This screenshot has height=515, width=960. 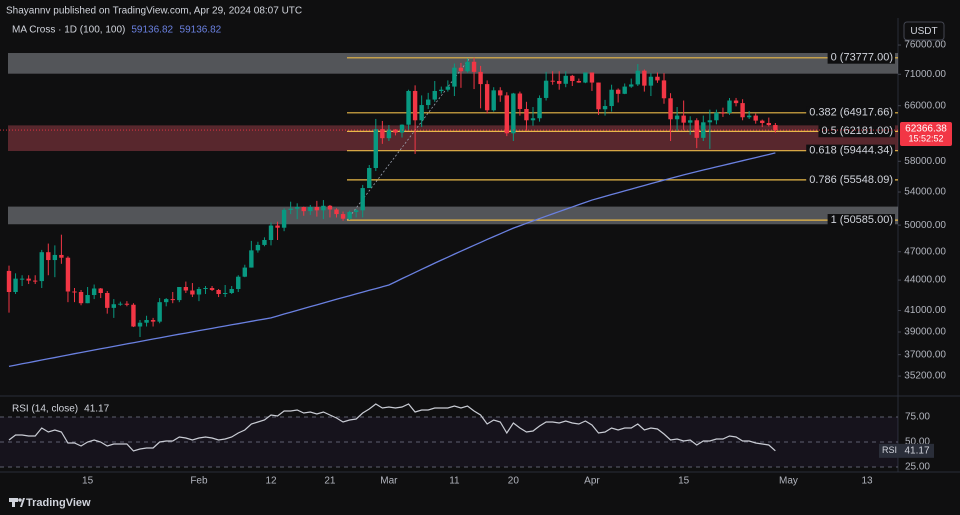 I want to click on x-tick-label: Apr, so click(x=592, y=481).